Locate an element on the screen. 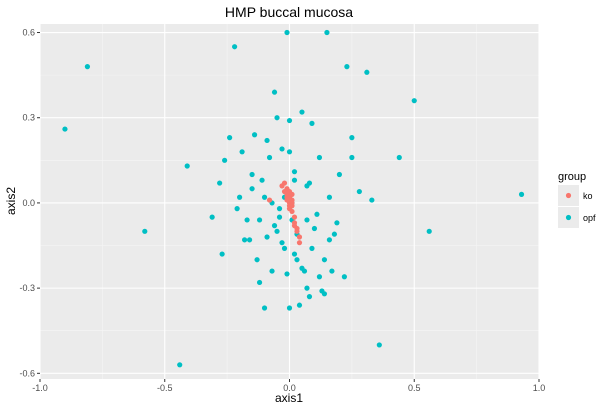  y-tick-label: 0.6 is located at coordinates (28, 33).